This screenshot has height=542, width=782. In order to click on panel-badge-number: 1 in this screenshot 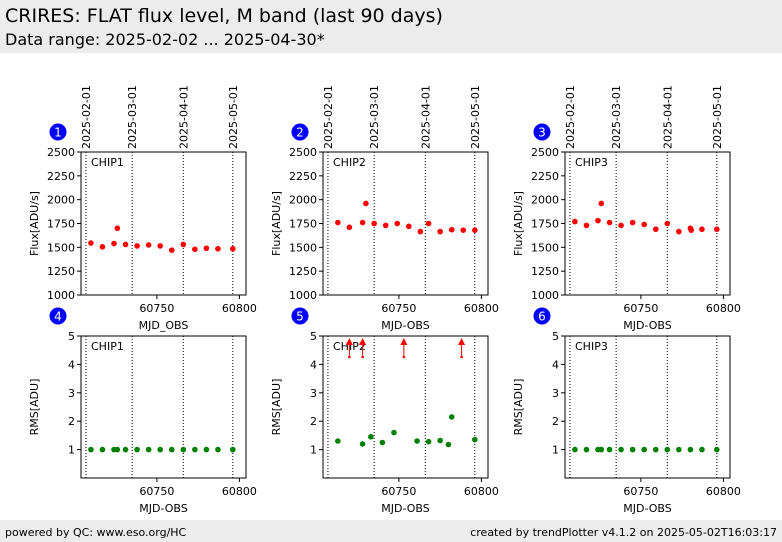, I will do `click(58, 133)`.